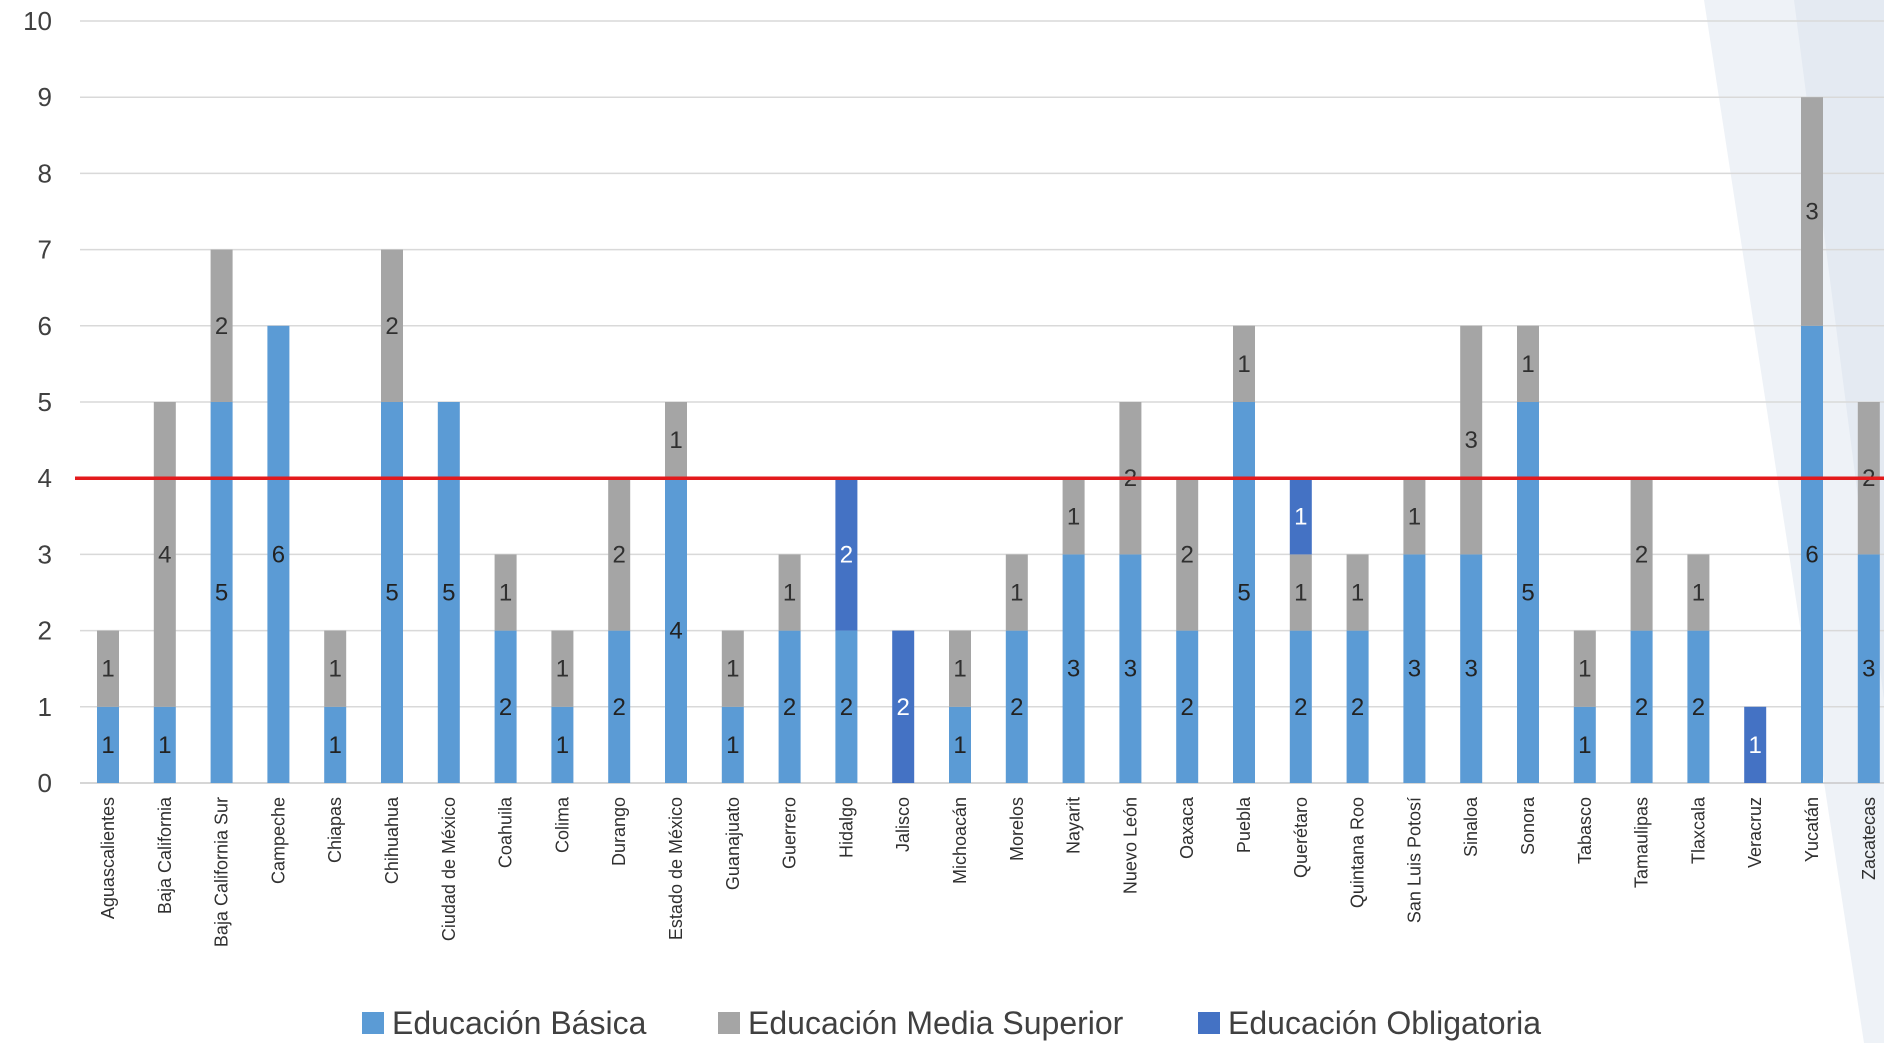  What do you see at coordinates (1074, 825) in the screenshot?
I see `x-tick-label: Nayarit` at bounding box center [1074, 825].